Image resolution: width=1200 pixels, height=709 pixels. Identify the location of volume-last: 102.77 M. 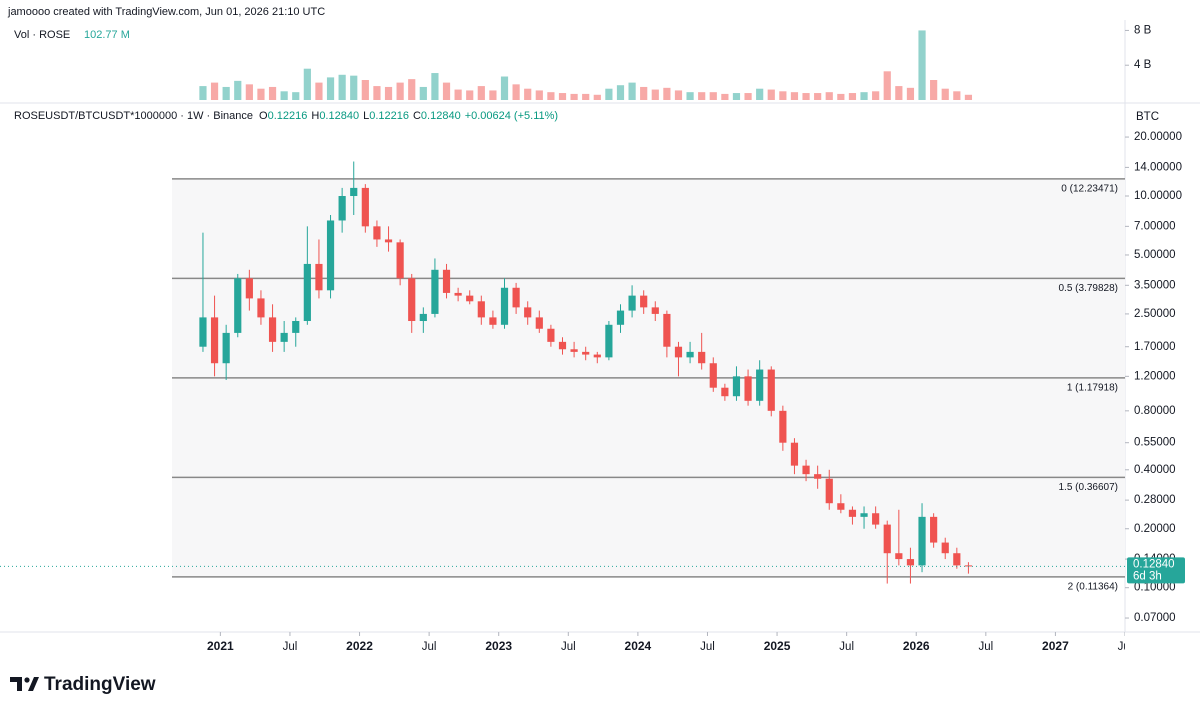
(107, 35).